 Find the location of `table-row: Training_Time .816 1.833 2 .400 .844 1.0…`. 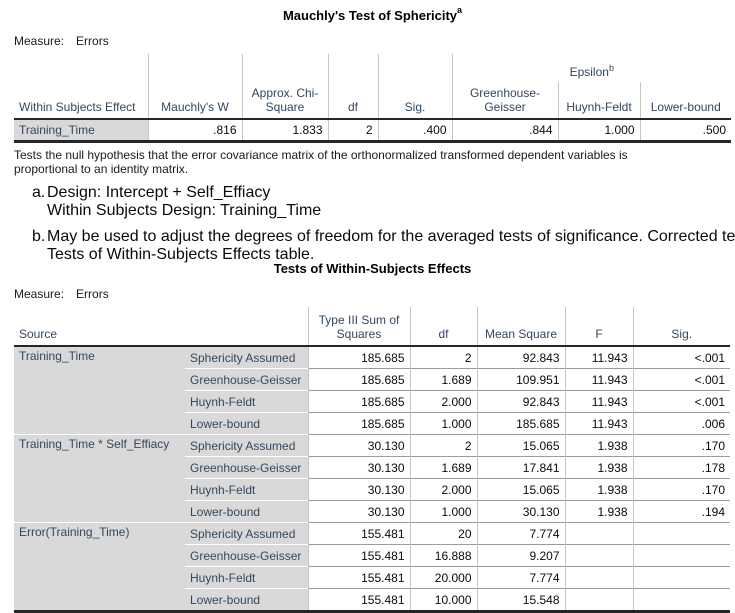

table-row: Training_Time .816 1.833 2 .400 .844 1.0… is located at coordinates (373, 131).